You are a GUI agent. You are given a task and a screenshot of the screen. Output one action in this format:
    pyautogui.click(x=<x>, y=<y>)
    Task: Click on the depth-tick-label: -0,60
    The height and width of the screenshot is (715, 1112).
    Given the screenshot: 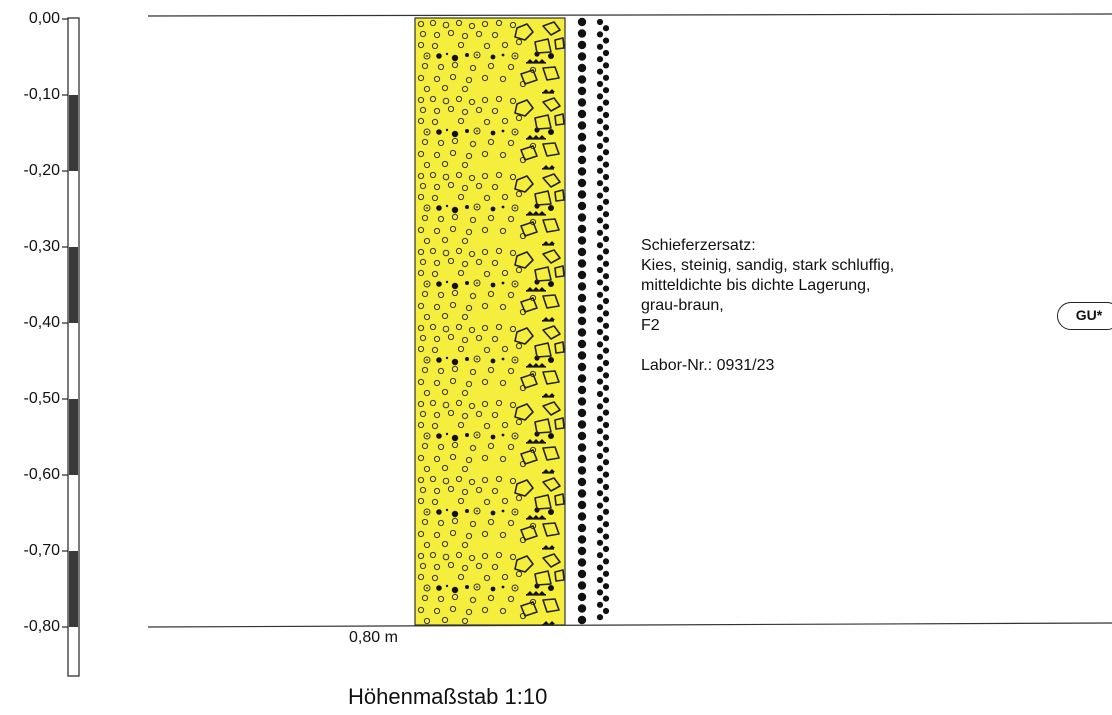 What is the action you would take?
    pyautogui.click(x=41, y=474)
    